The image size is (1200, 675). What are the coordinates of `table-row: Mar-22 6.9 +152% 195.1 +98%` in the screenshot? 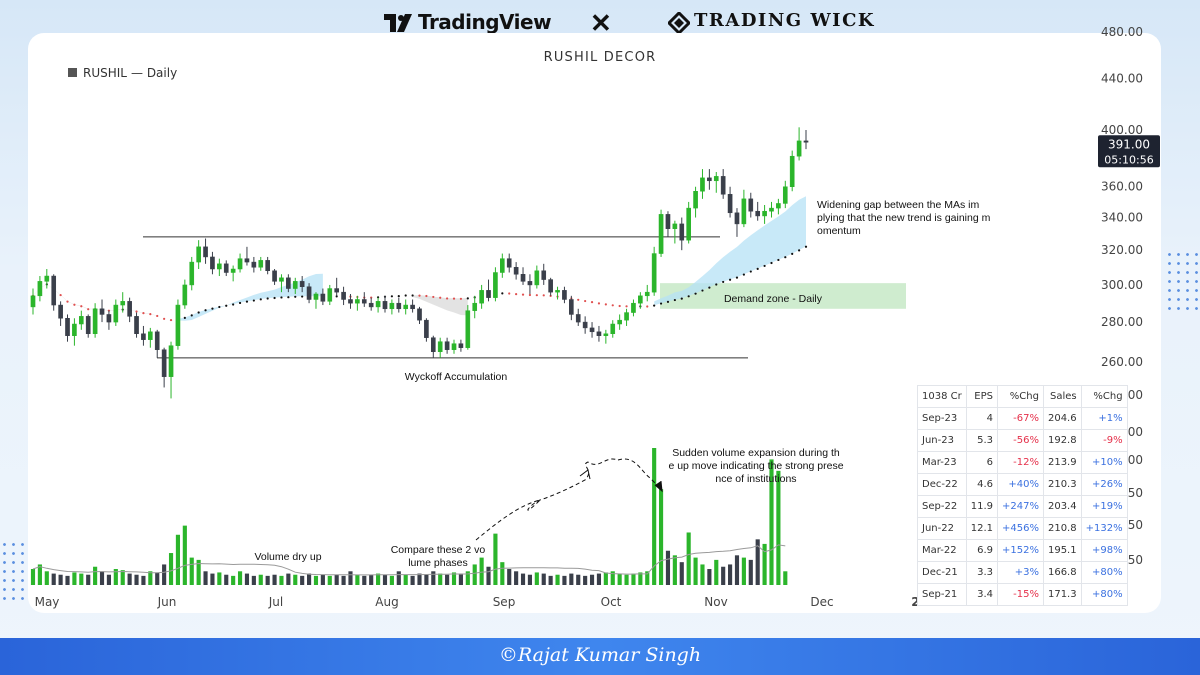 It's located at (1022, 550).